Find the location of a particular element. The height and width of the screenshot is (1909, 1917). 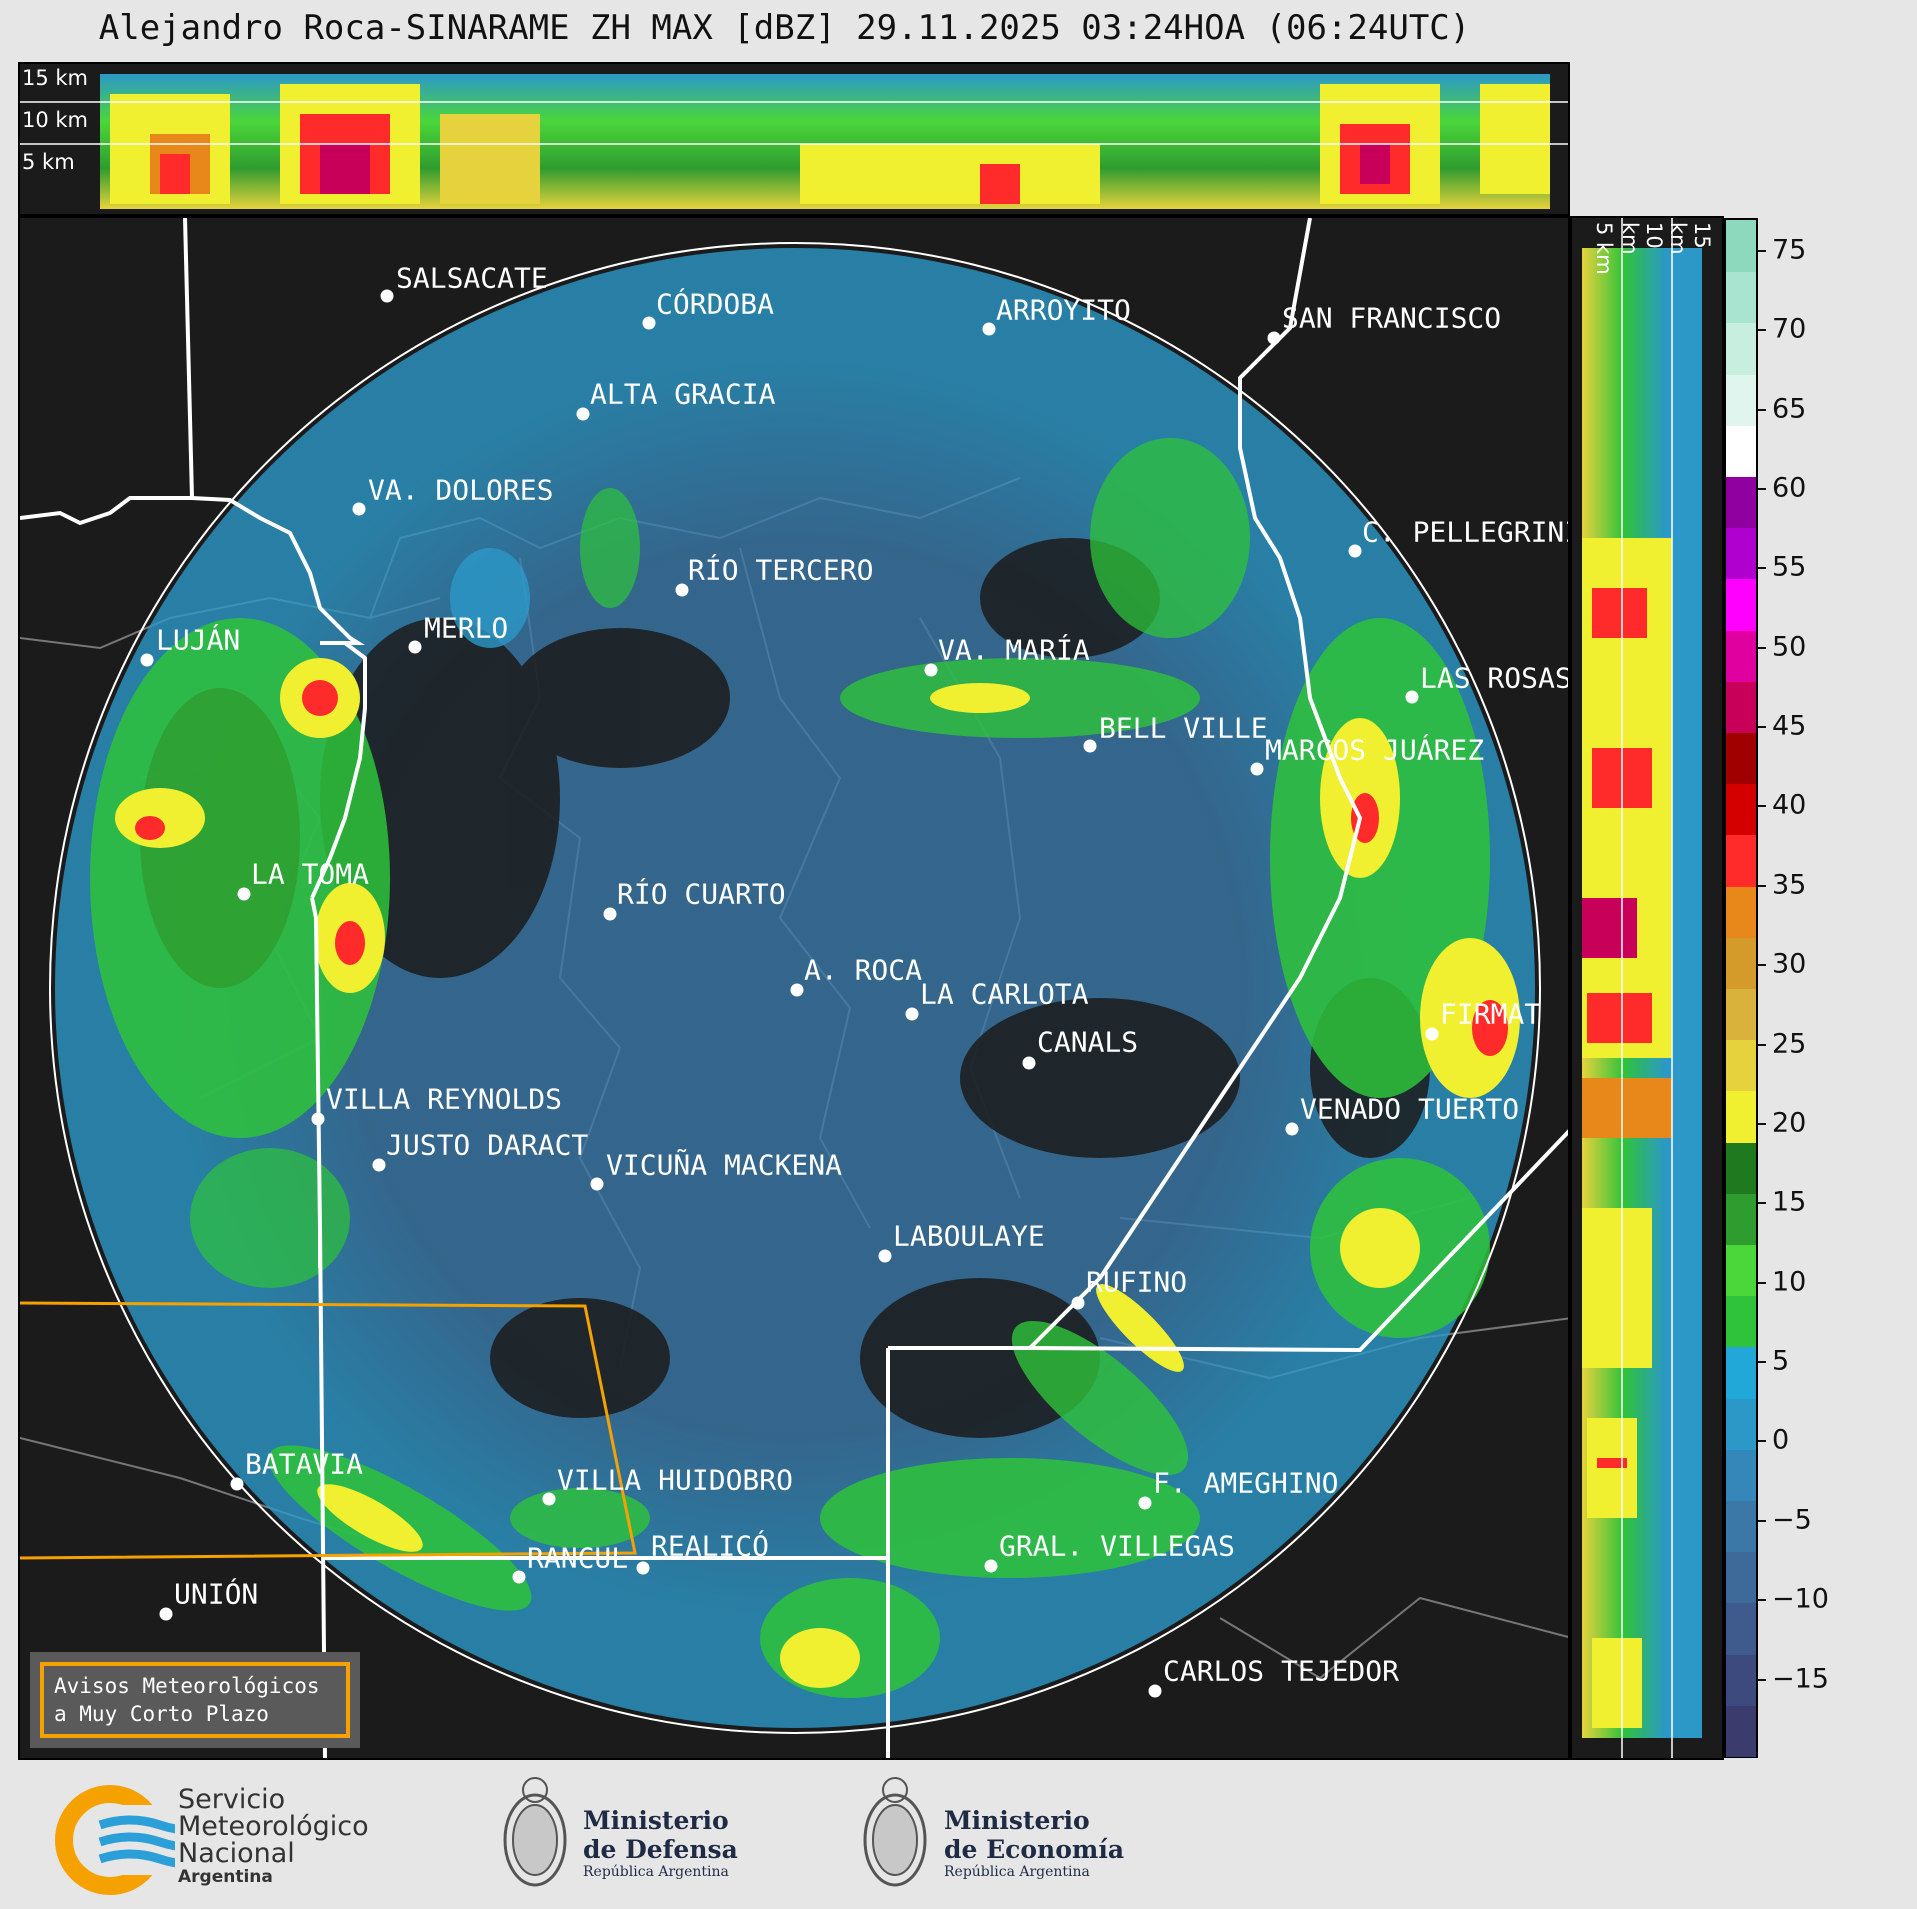

city-dot-c-pellegrini is located at coordinates (1355, 551).